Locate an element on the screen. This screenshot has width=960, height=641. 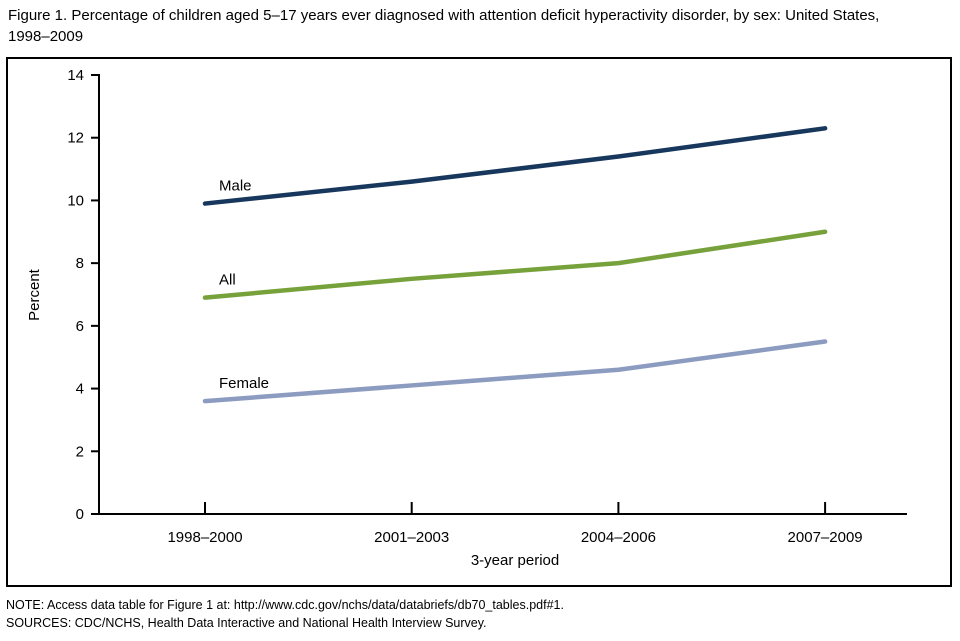
y-axis-title: Percent is located at coordinates (34, 294).